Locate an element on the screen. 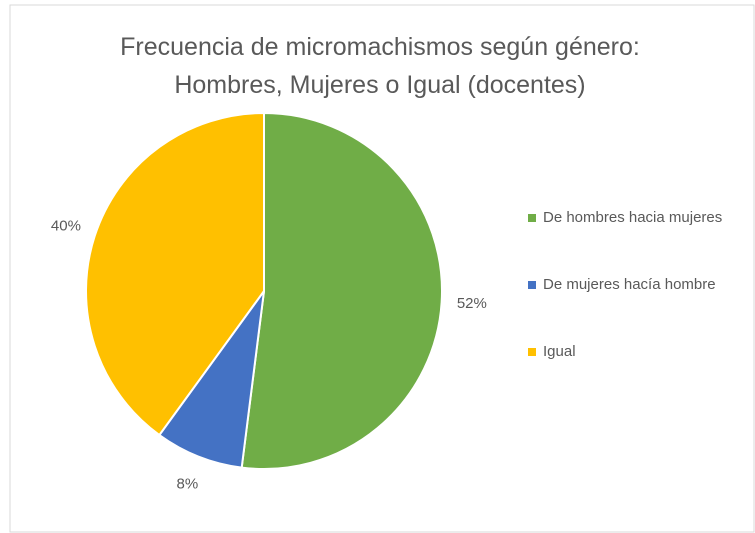  legend-label: Igual is located at coordinates (559, 351).